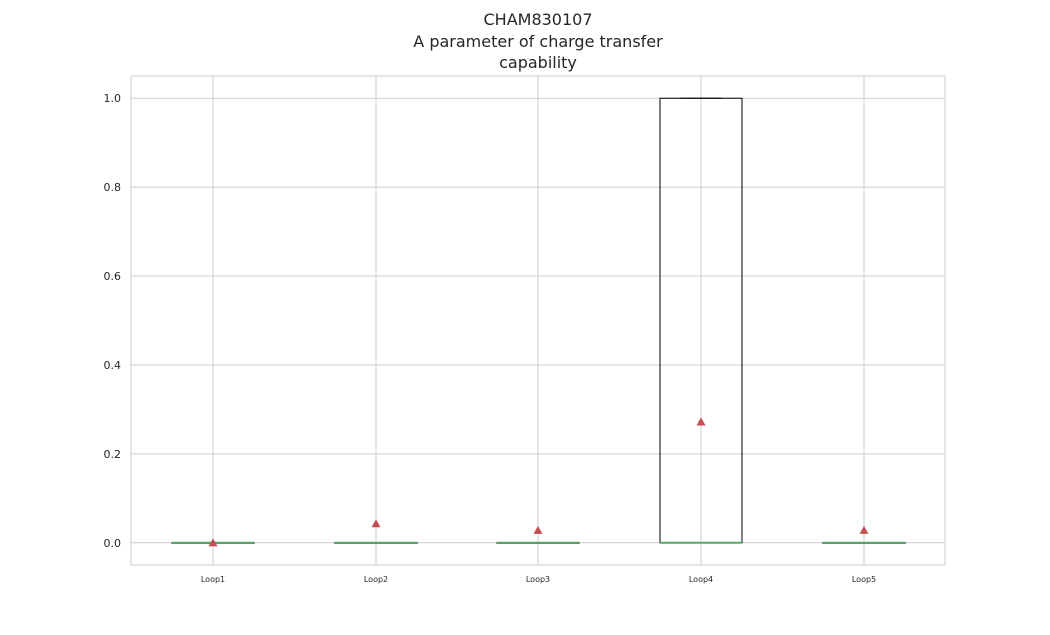 This screenshot has height=635, width=1050. What do you see at coordinates (701, 320) in the screenshot?
I see `box-loop4` at bounding box center [701, 320].